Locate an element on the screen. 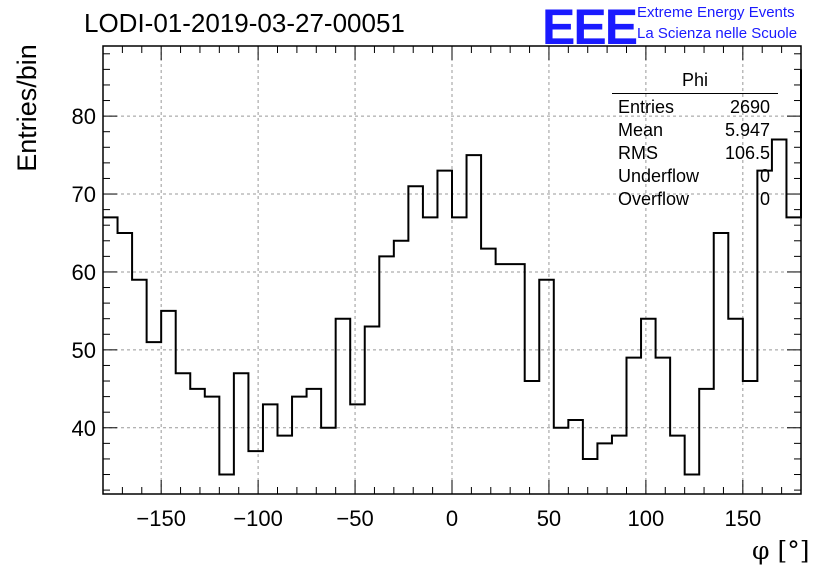 This screenshot has height=572, width=836. y-axis-label: Entries/bin is located at coordinates (27, 108).